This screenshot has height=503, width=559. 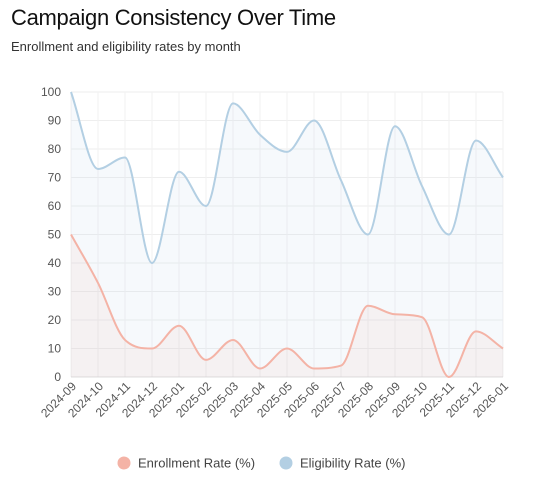 I want to click on y-tick-label: 90, so click(x=55, y=121).